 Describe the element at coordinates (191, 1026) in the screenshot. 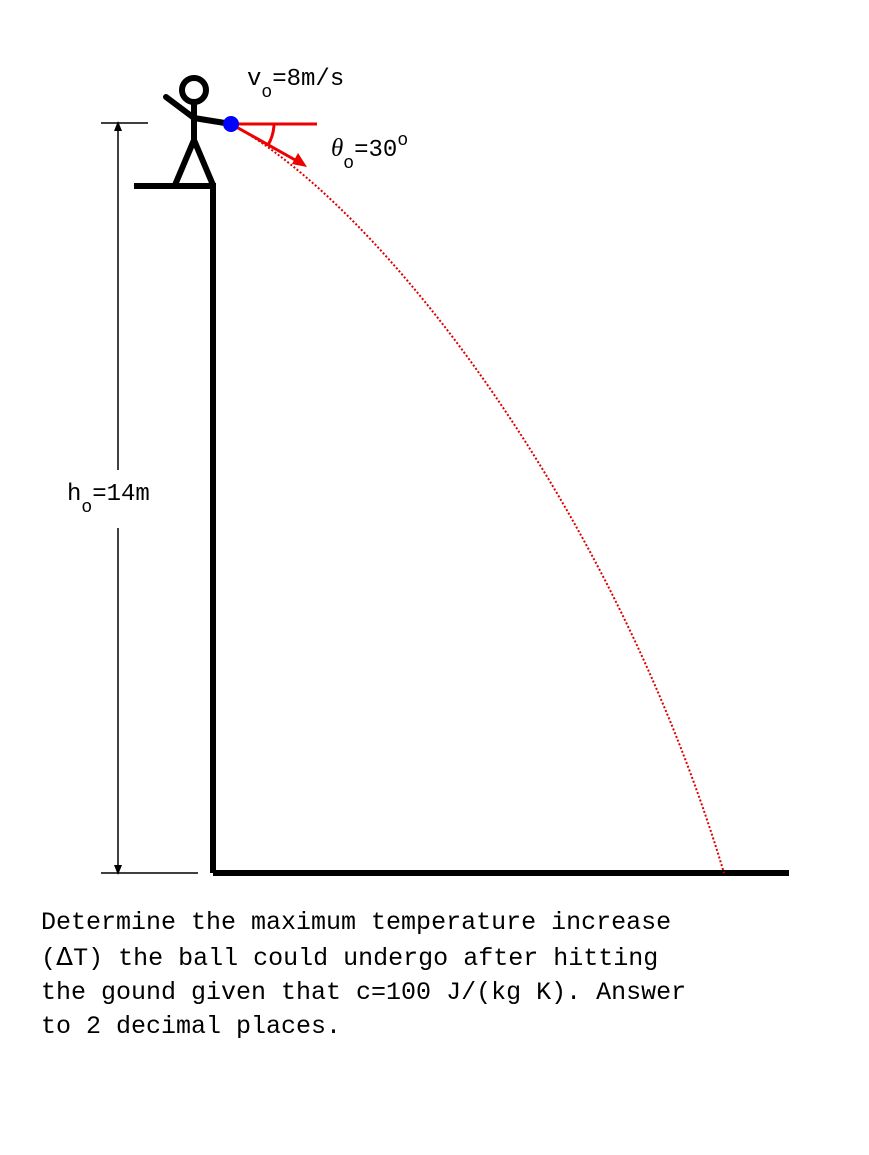

I see `problem-line-4: to 2 decimal places.` at that location.